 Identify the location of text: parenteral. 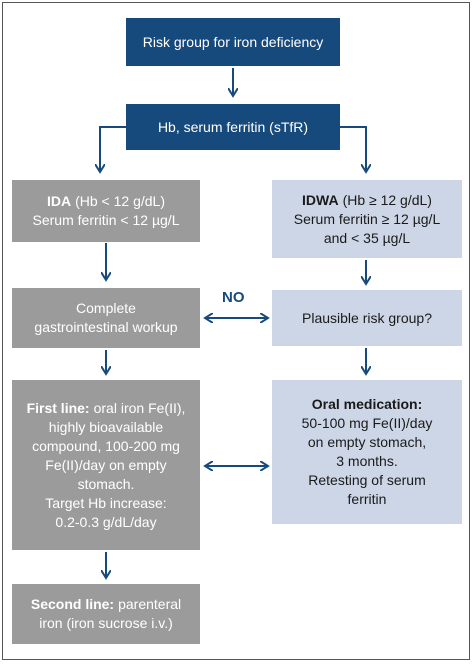
(150, 604).